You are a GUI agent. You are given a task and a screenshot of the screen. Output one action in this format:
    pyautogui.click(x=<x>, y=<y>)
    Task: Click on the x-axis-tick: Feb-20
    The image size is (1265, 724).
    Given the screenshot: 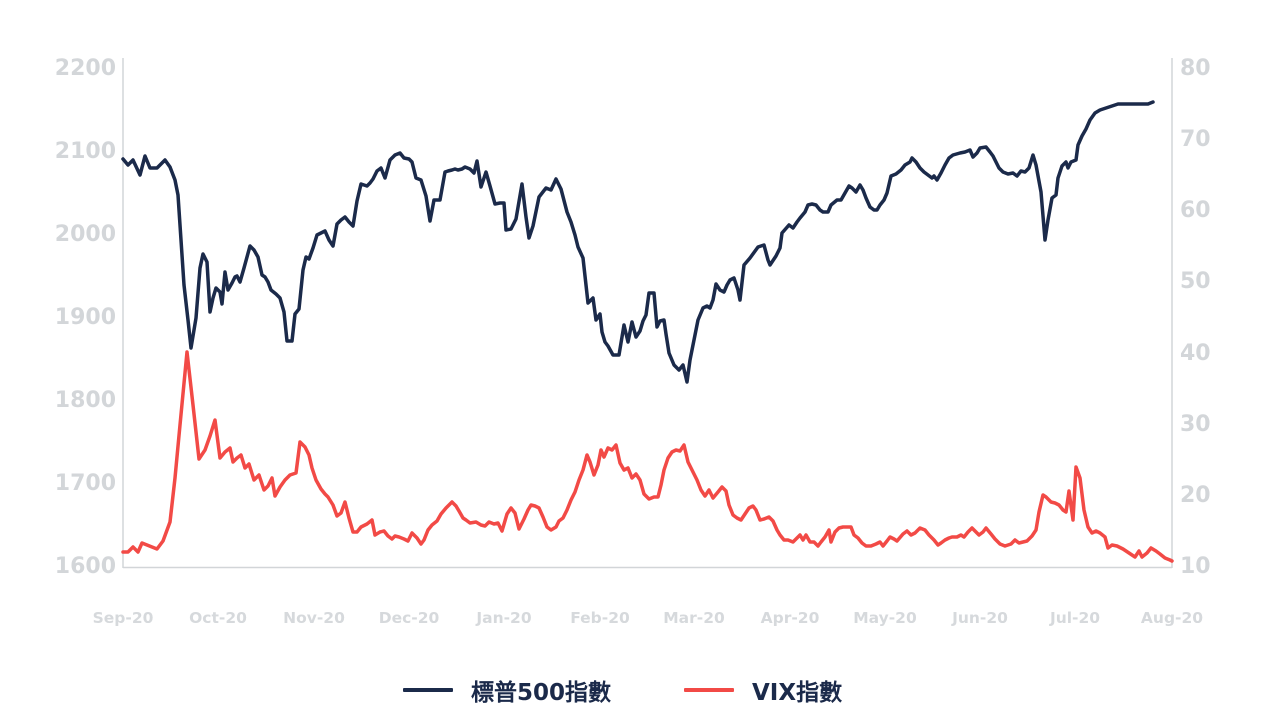 What is the action you would take?
    pyautogui.click(x=600, y=618)
    